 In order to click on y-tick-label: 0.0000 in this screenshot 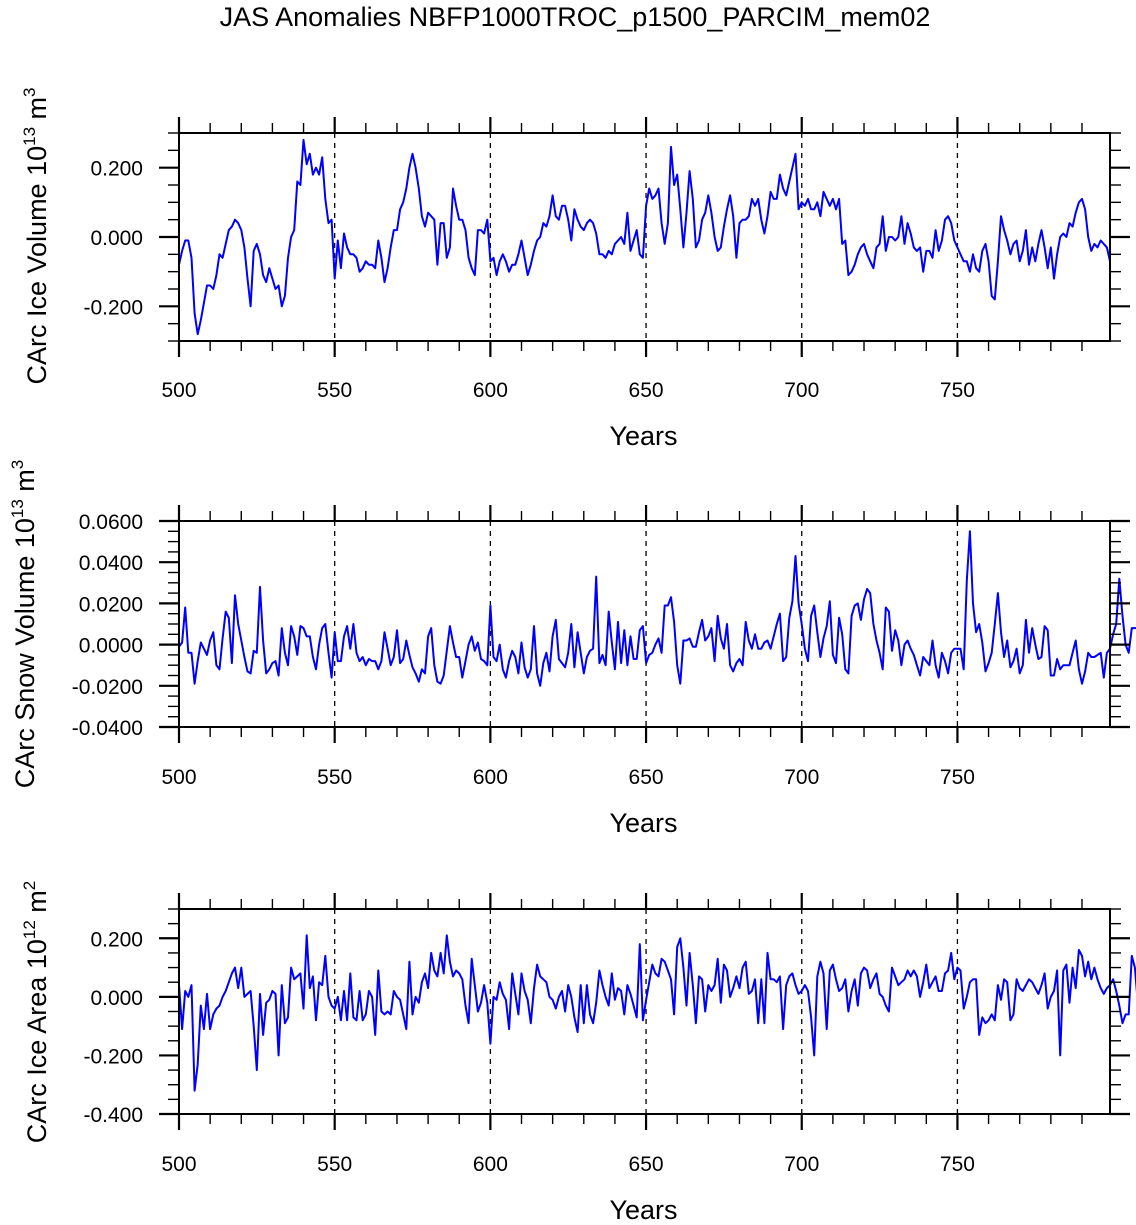, I will do `click(111, 646)`.